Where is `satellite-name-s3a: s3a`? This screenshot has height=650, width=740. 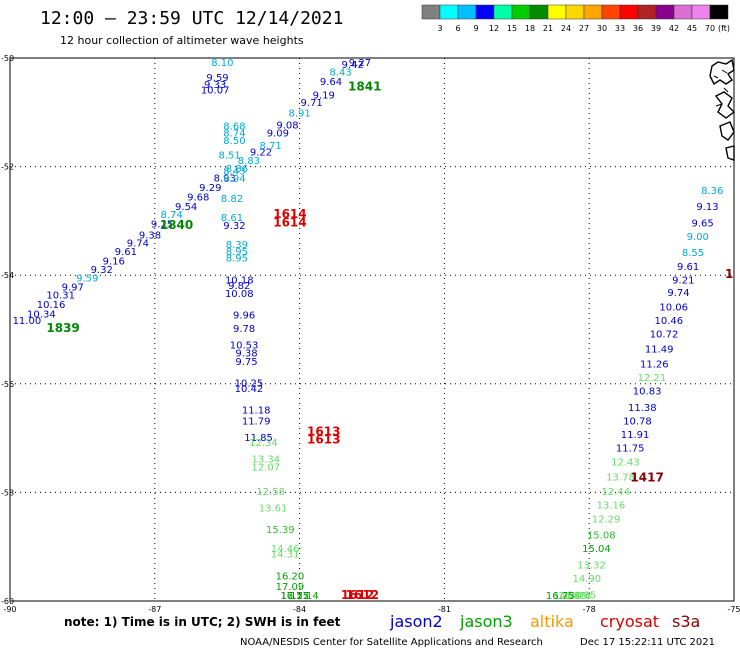 satellite-name-s3a: s3a is located at coordinates (686, 621).